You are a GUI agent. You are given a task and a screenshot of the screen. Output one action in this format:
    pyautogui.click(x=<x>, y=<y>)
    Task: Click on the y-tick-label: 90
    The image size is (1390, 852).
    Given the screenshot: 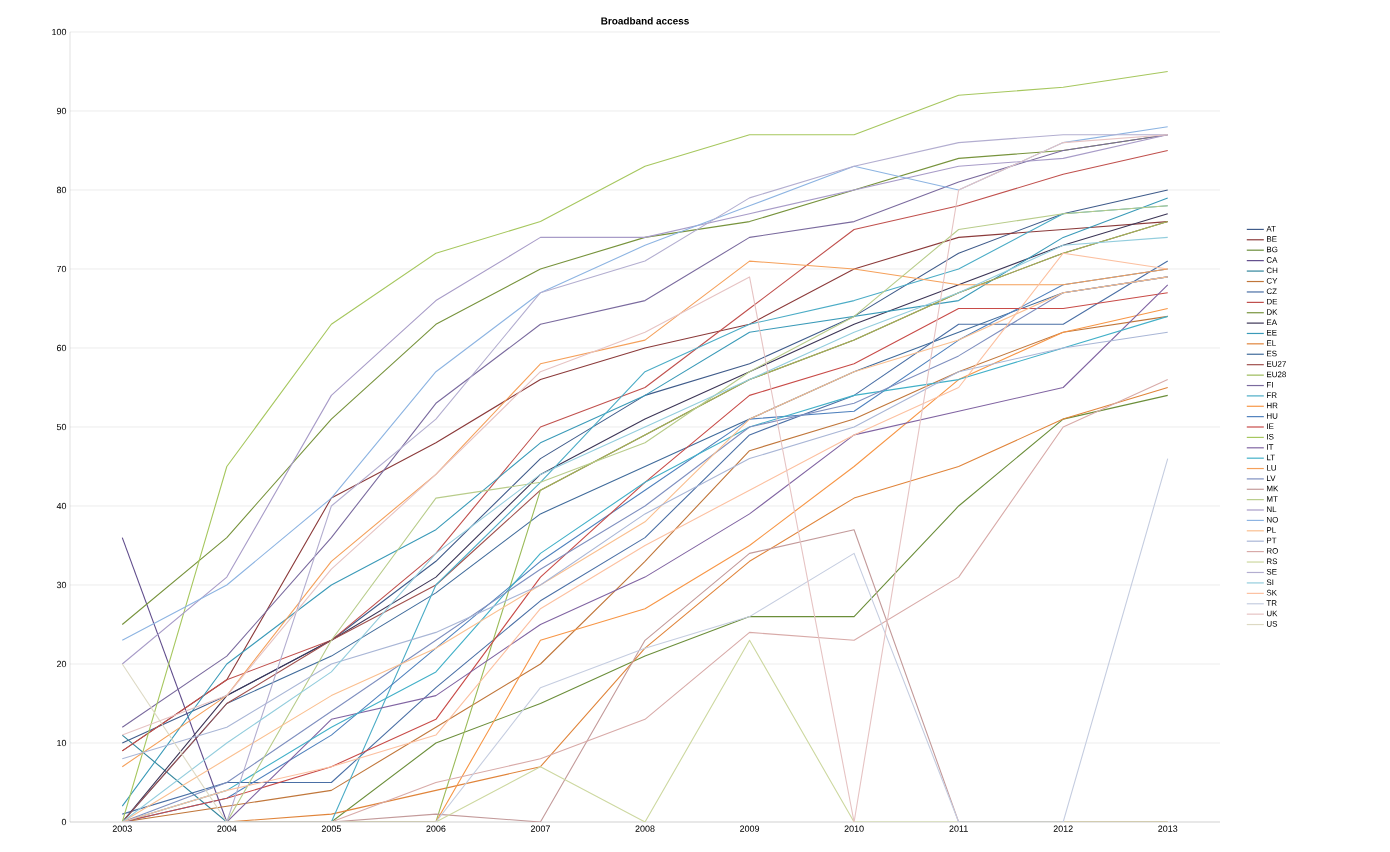 What is the action you would take?
    pyautogui.click(x=61, y=111)
    